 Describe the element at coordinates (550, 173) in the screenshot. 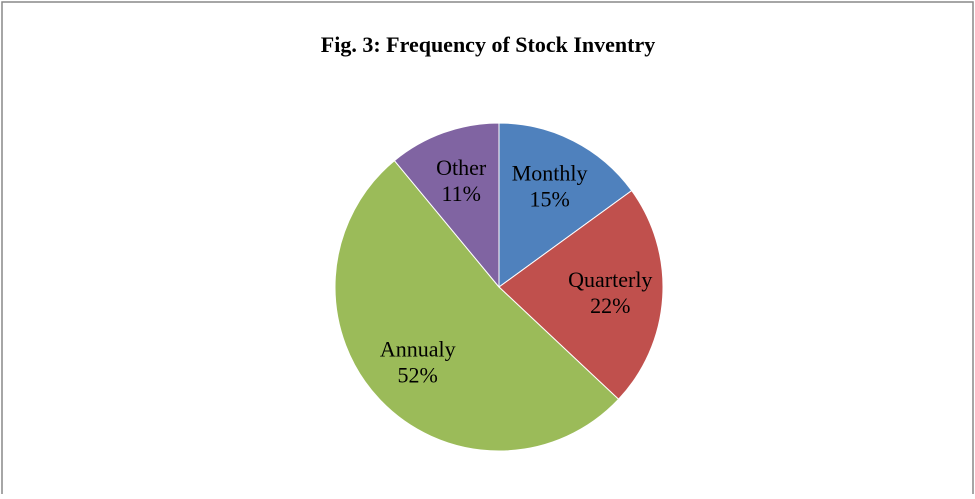

I see `slice-label: Monthly` at that location.